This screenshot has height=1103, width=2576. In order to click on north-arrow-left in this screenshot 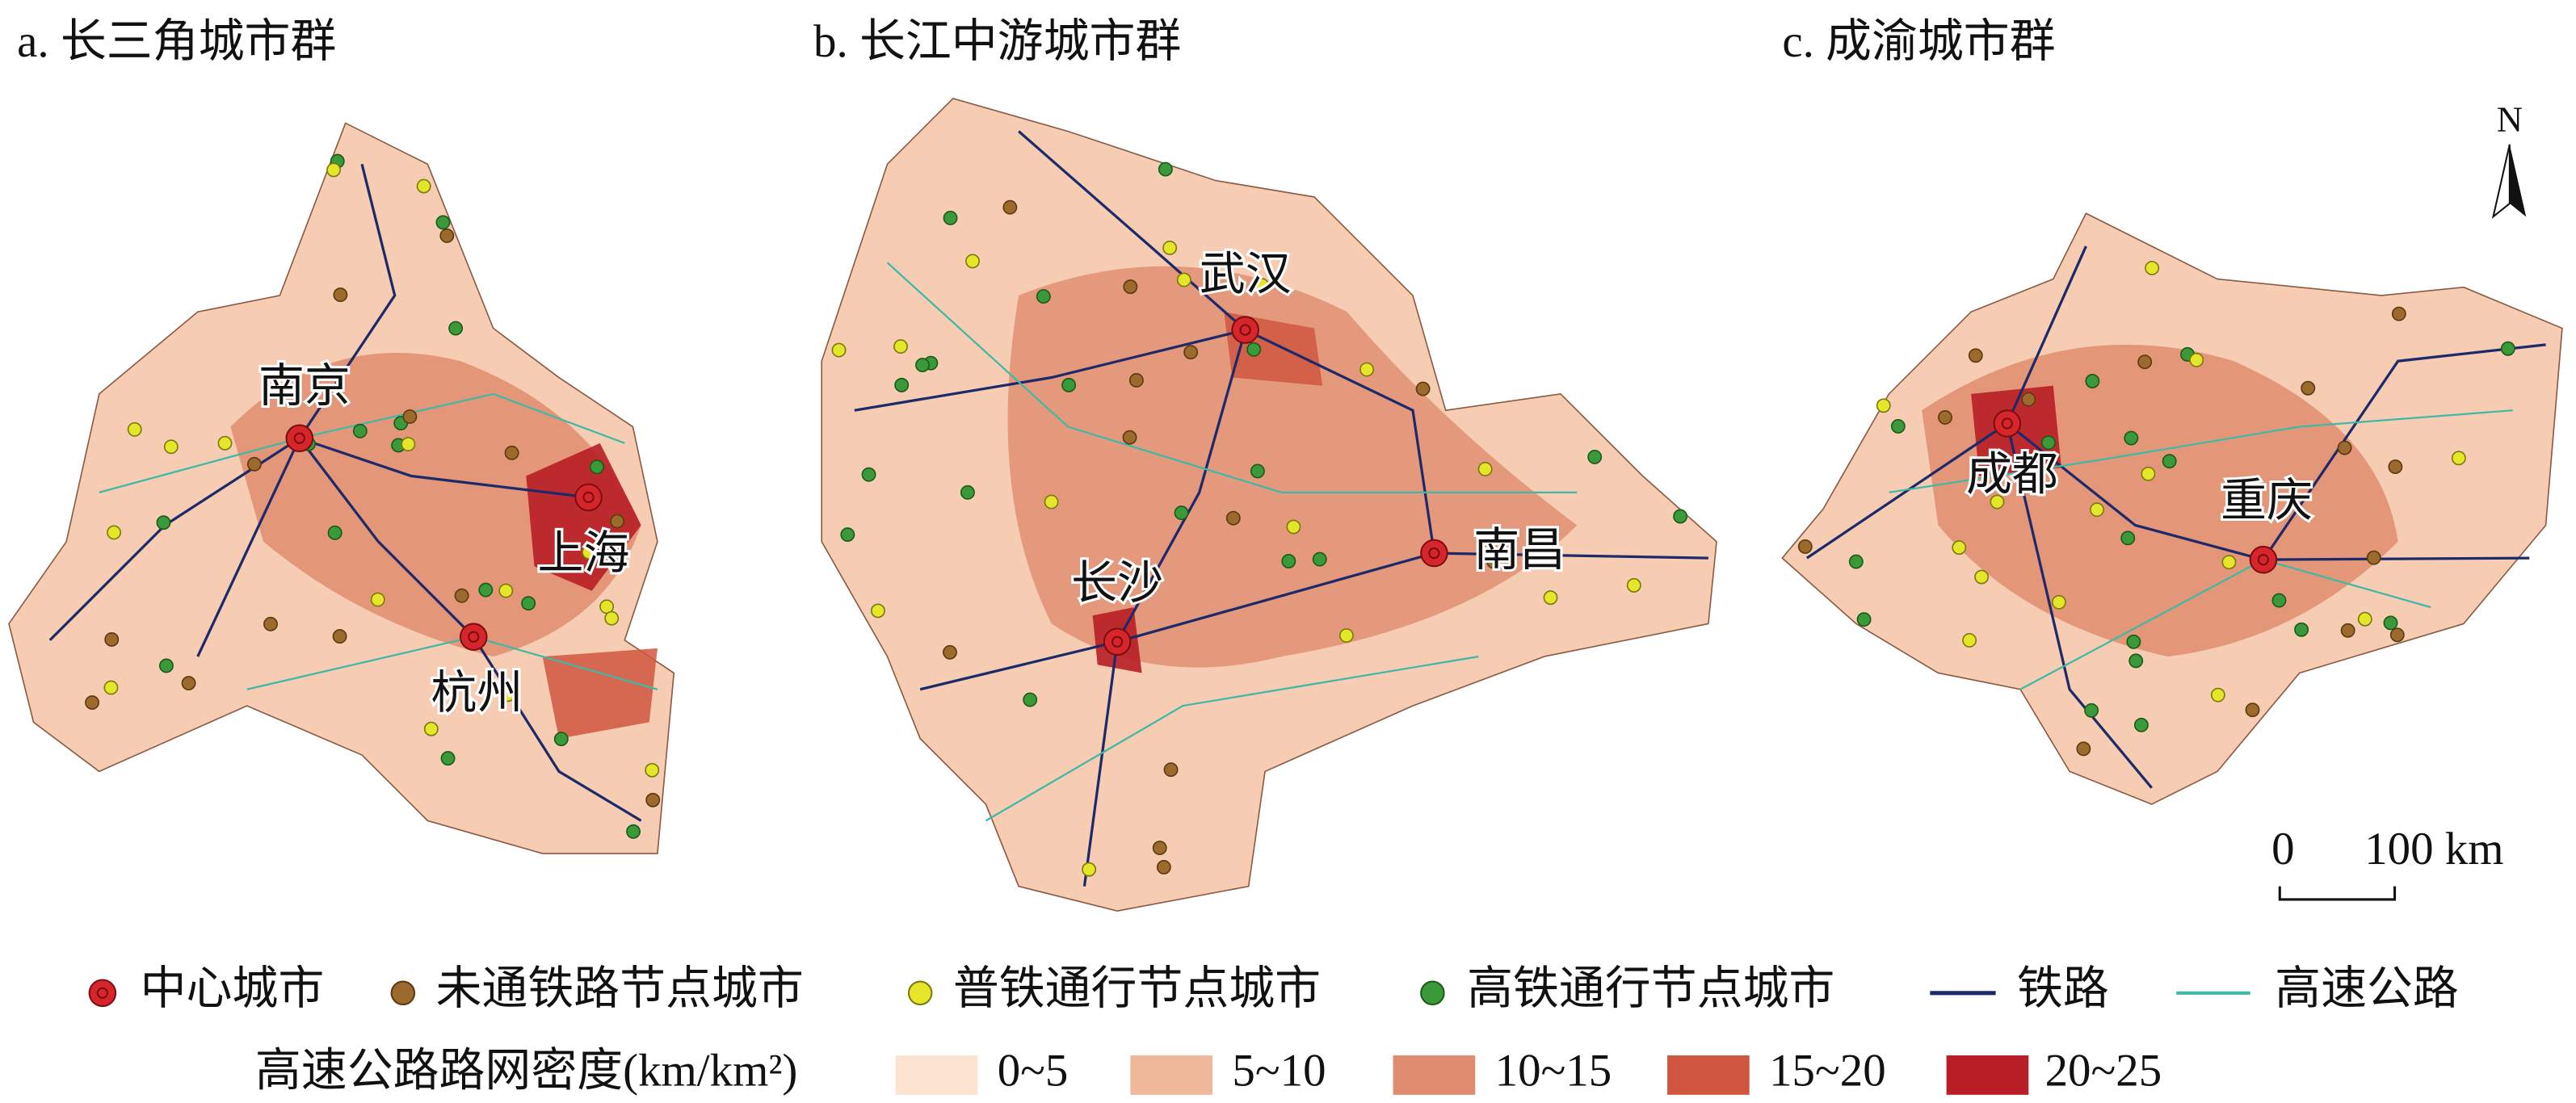, I will do `click(2501, 181)`.